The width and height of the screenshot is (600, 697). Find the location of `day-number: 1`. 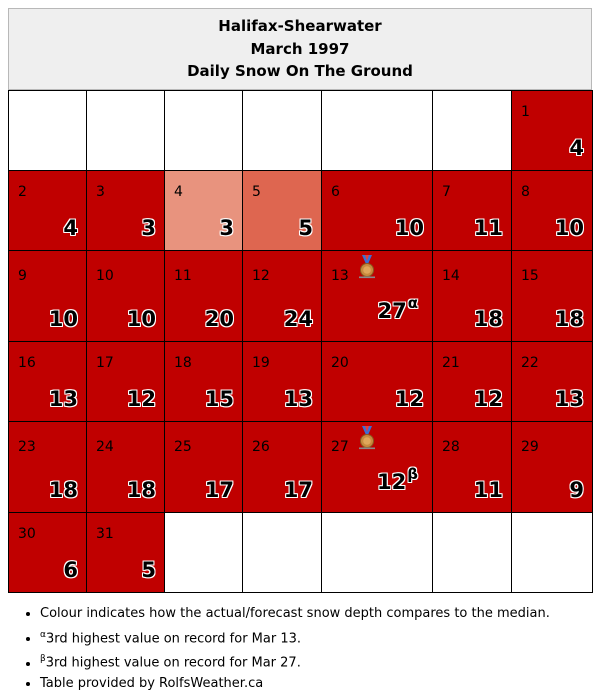

day-number: 1 is located at coordinates (525, 112).